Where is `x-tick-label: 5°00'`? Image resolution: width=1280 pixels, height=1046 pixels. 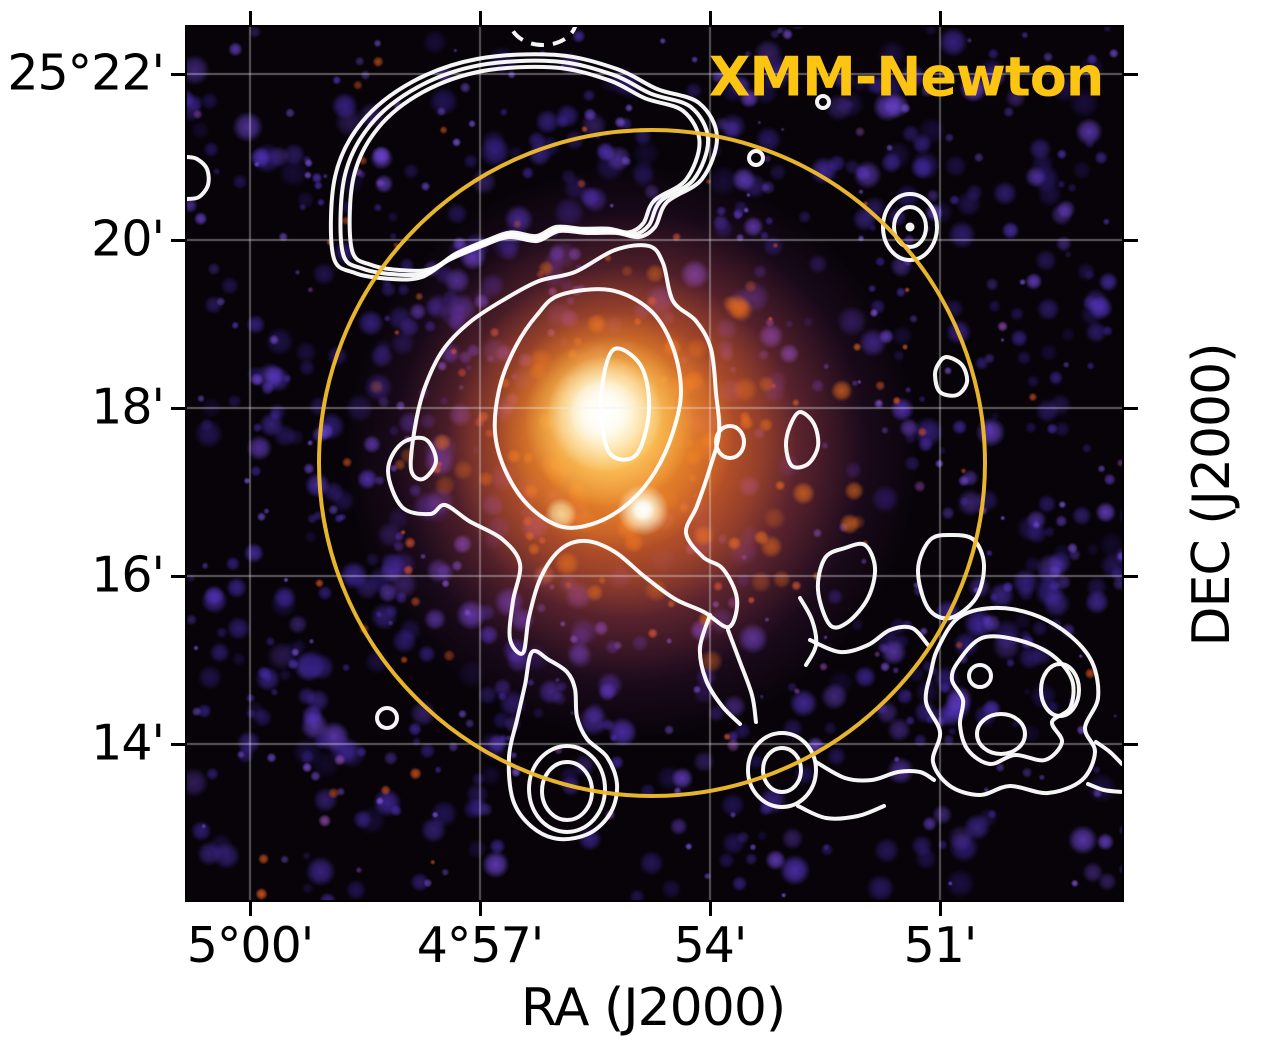
x-tick-label: 5°00' is located at coordinates (250, 945).